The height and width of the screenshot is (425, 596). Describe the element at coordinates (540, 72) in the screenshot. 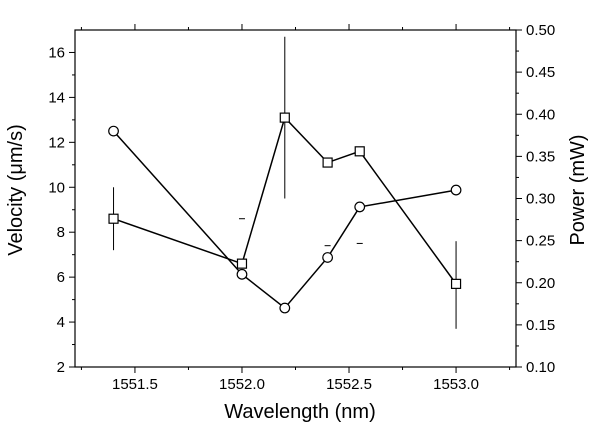

I see `y-right-tick-label: 0.45` at that location.